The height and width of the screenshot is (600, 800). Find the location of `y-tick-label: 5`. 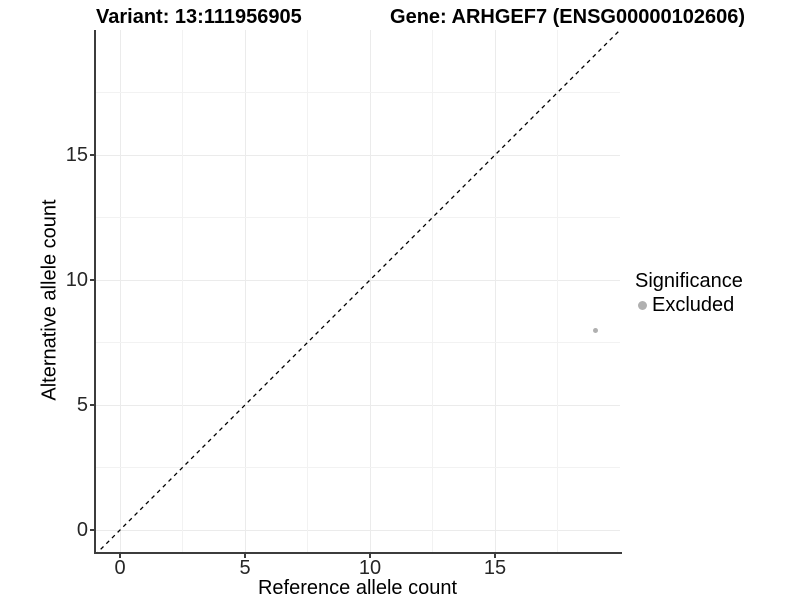

y-tick-label: 5 is located at coordinates (82, 405).